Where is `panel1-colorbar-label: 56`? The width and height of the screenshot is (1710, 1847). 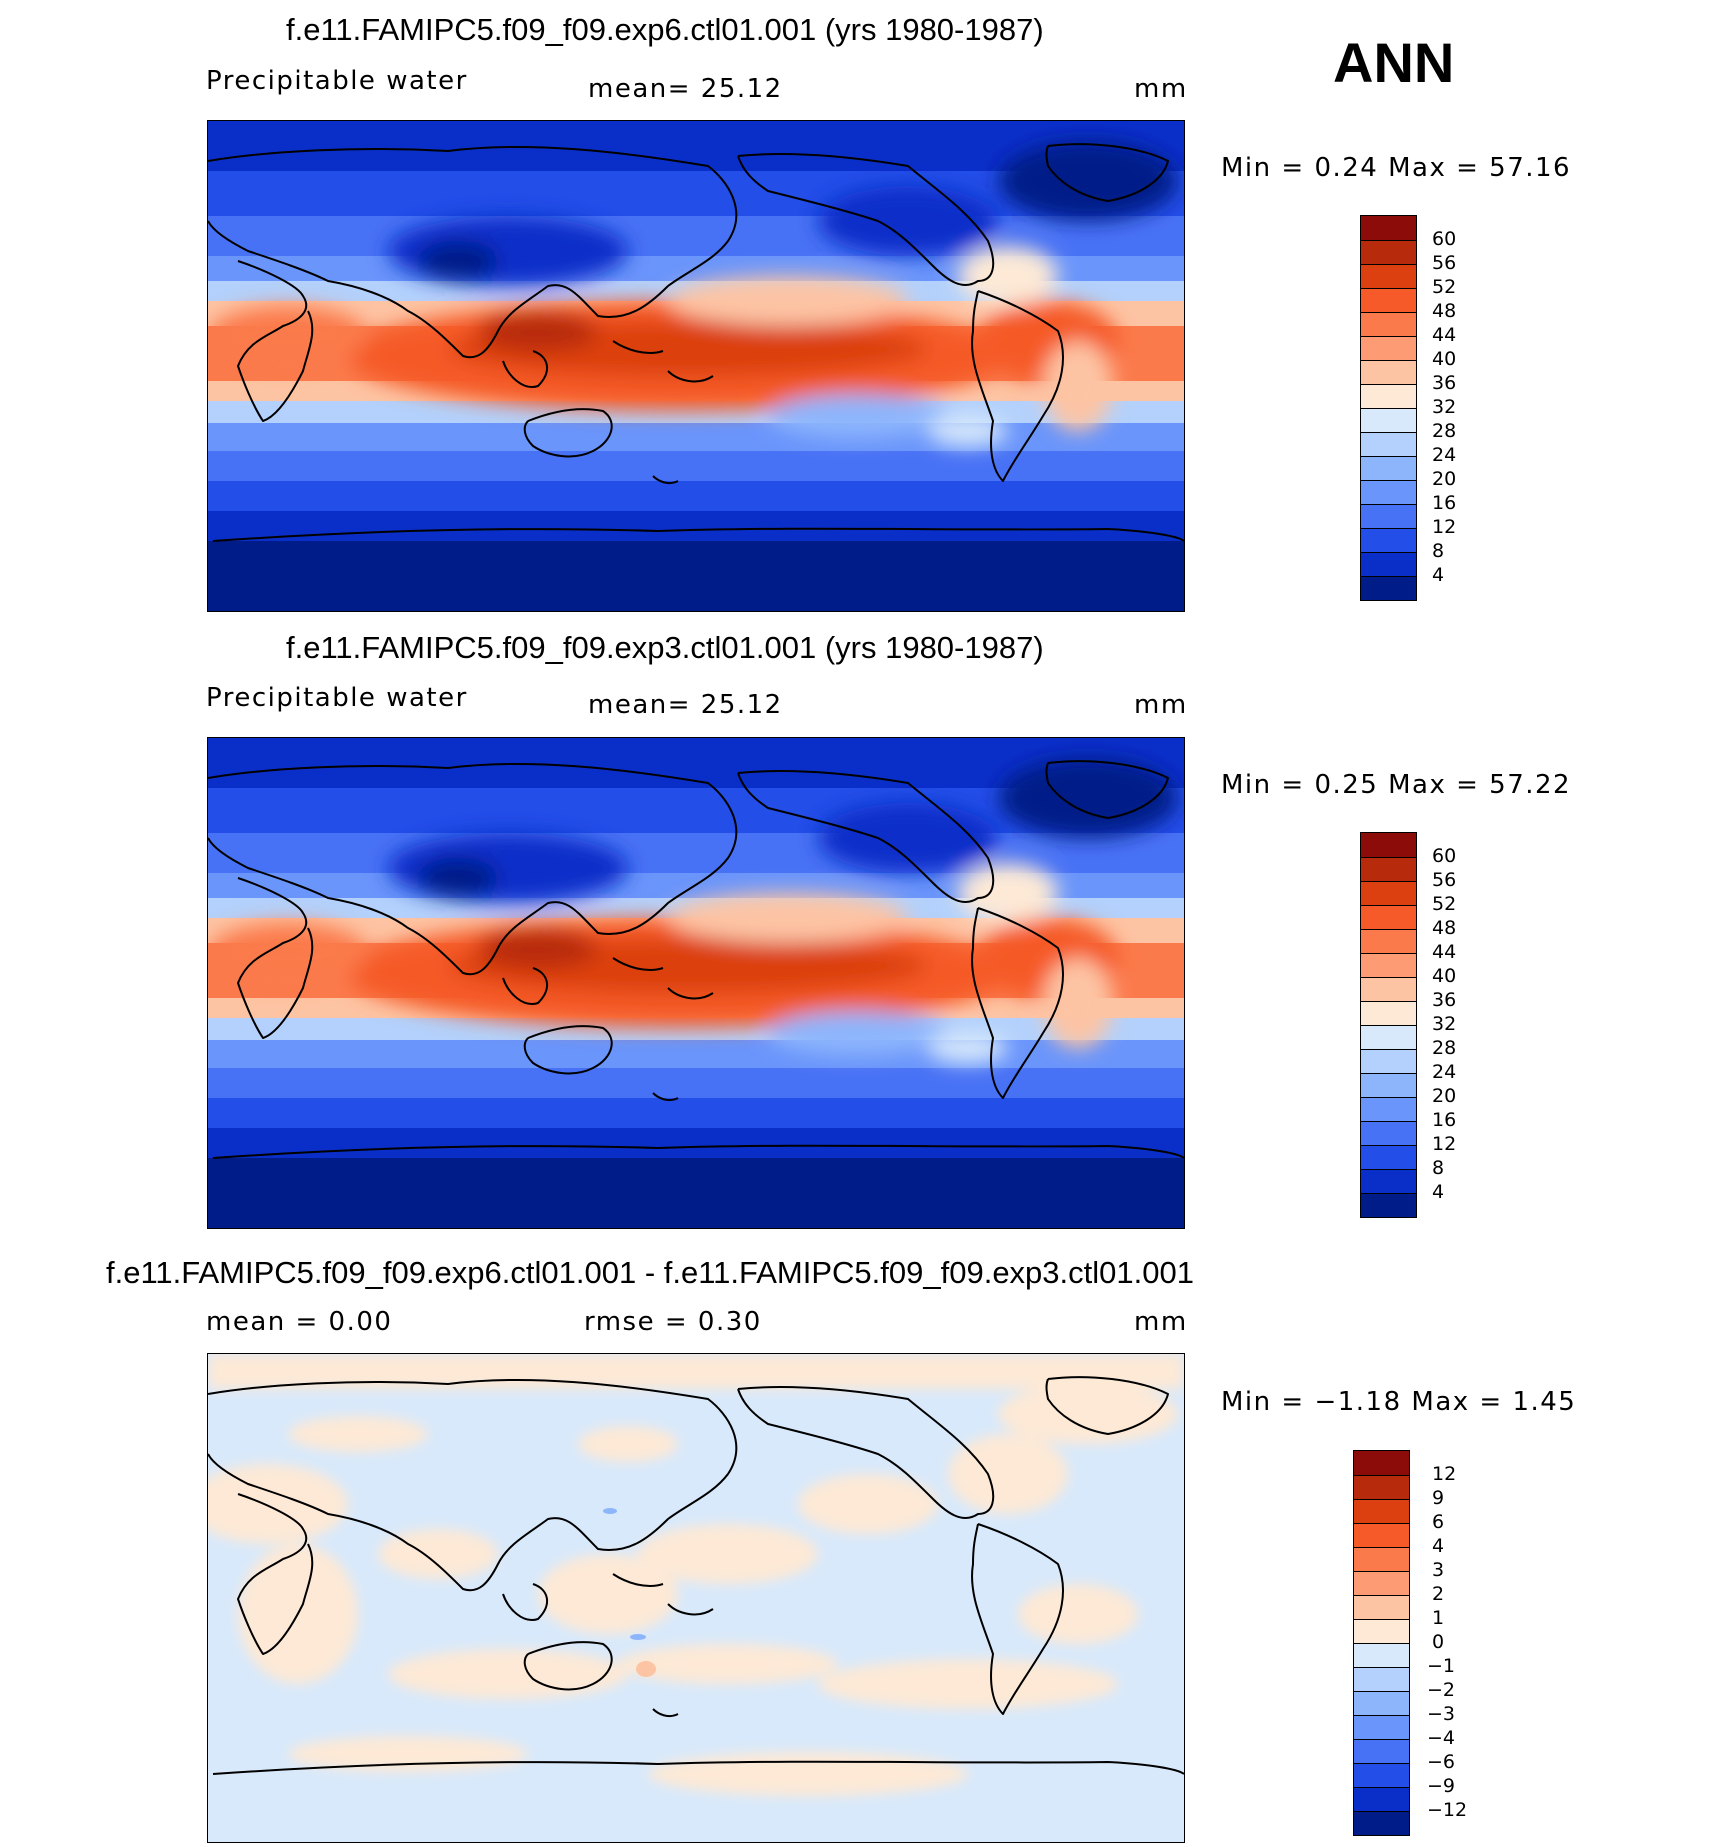
panel1-colorbar-label: 56 is located at coordinates (1444, 263).